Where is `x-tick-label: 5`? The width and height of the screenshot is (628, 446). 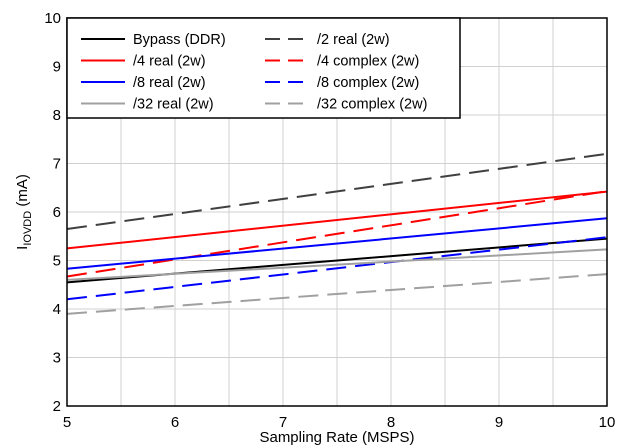
x-tick-label: 5 is located at coordinates (67, 422).